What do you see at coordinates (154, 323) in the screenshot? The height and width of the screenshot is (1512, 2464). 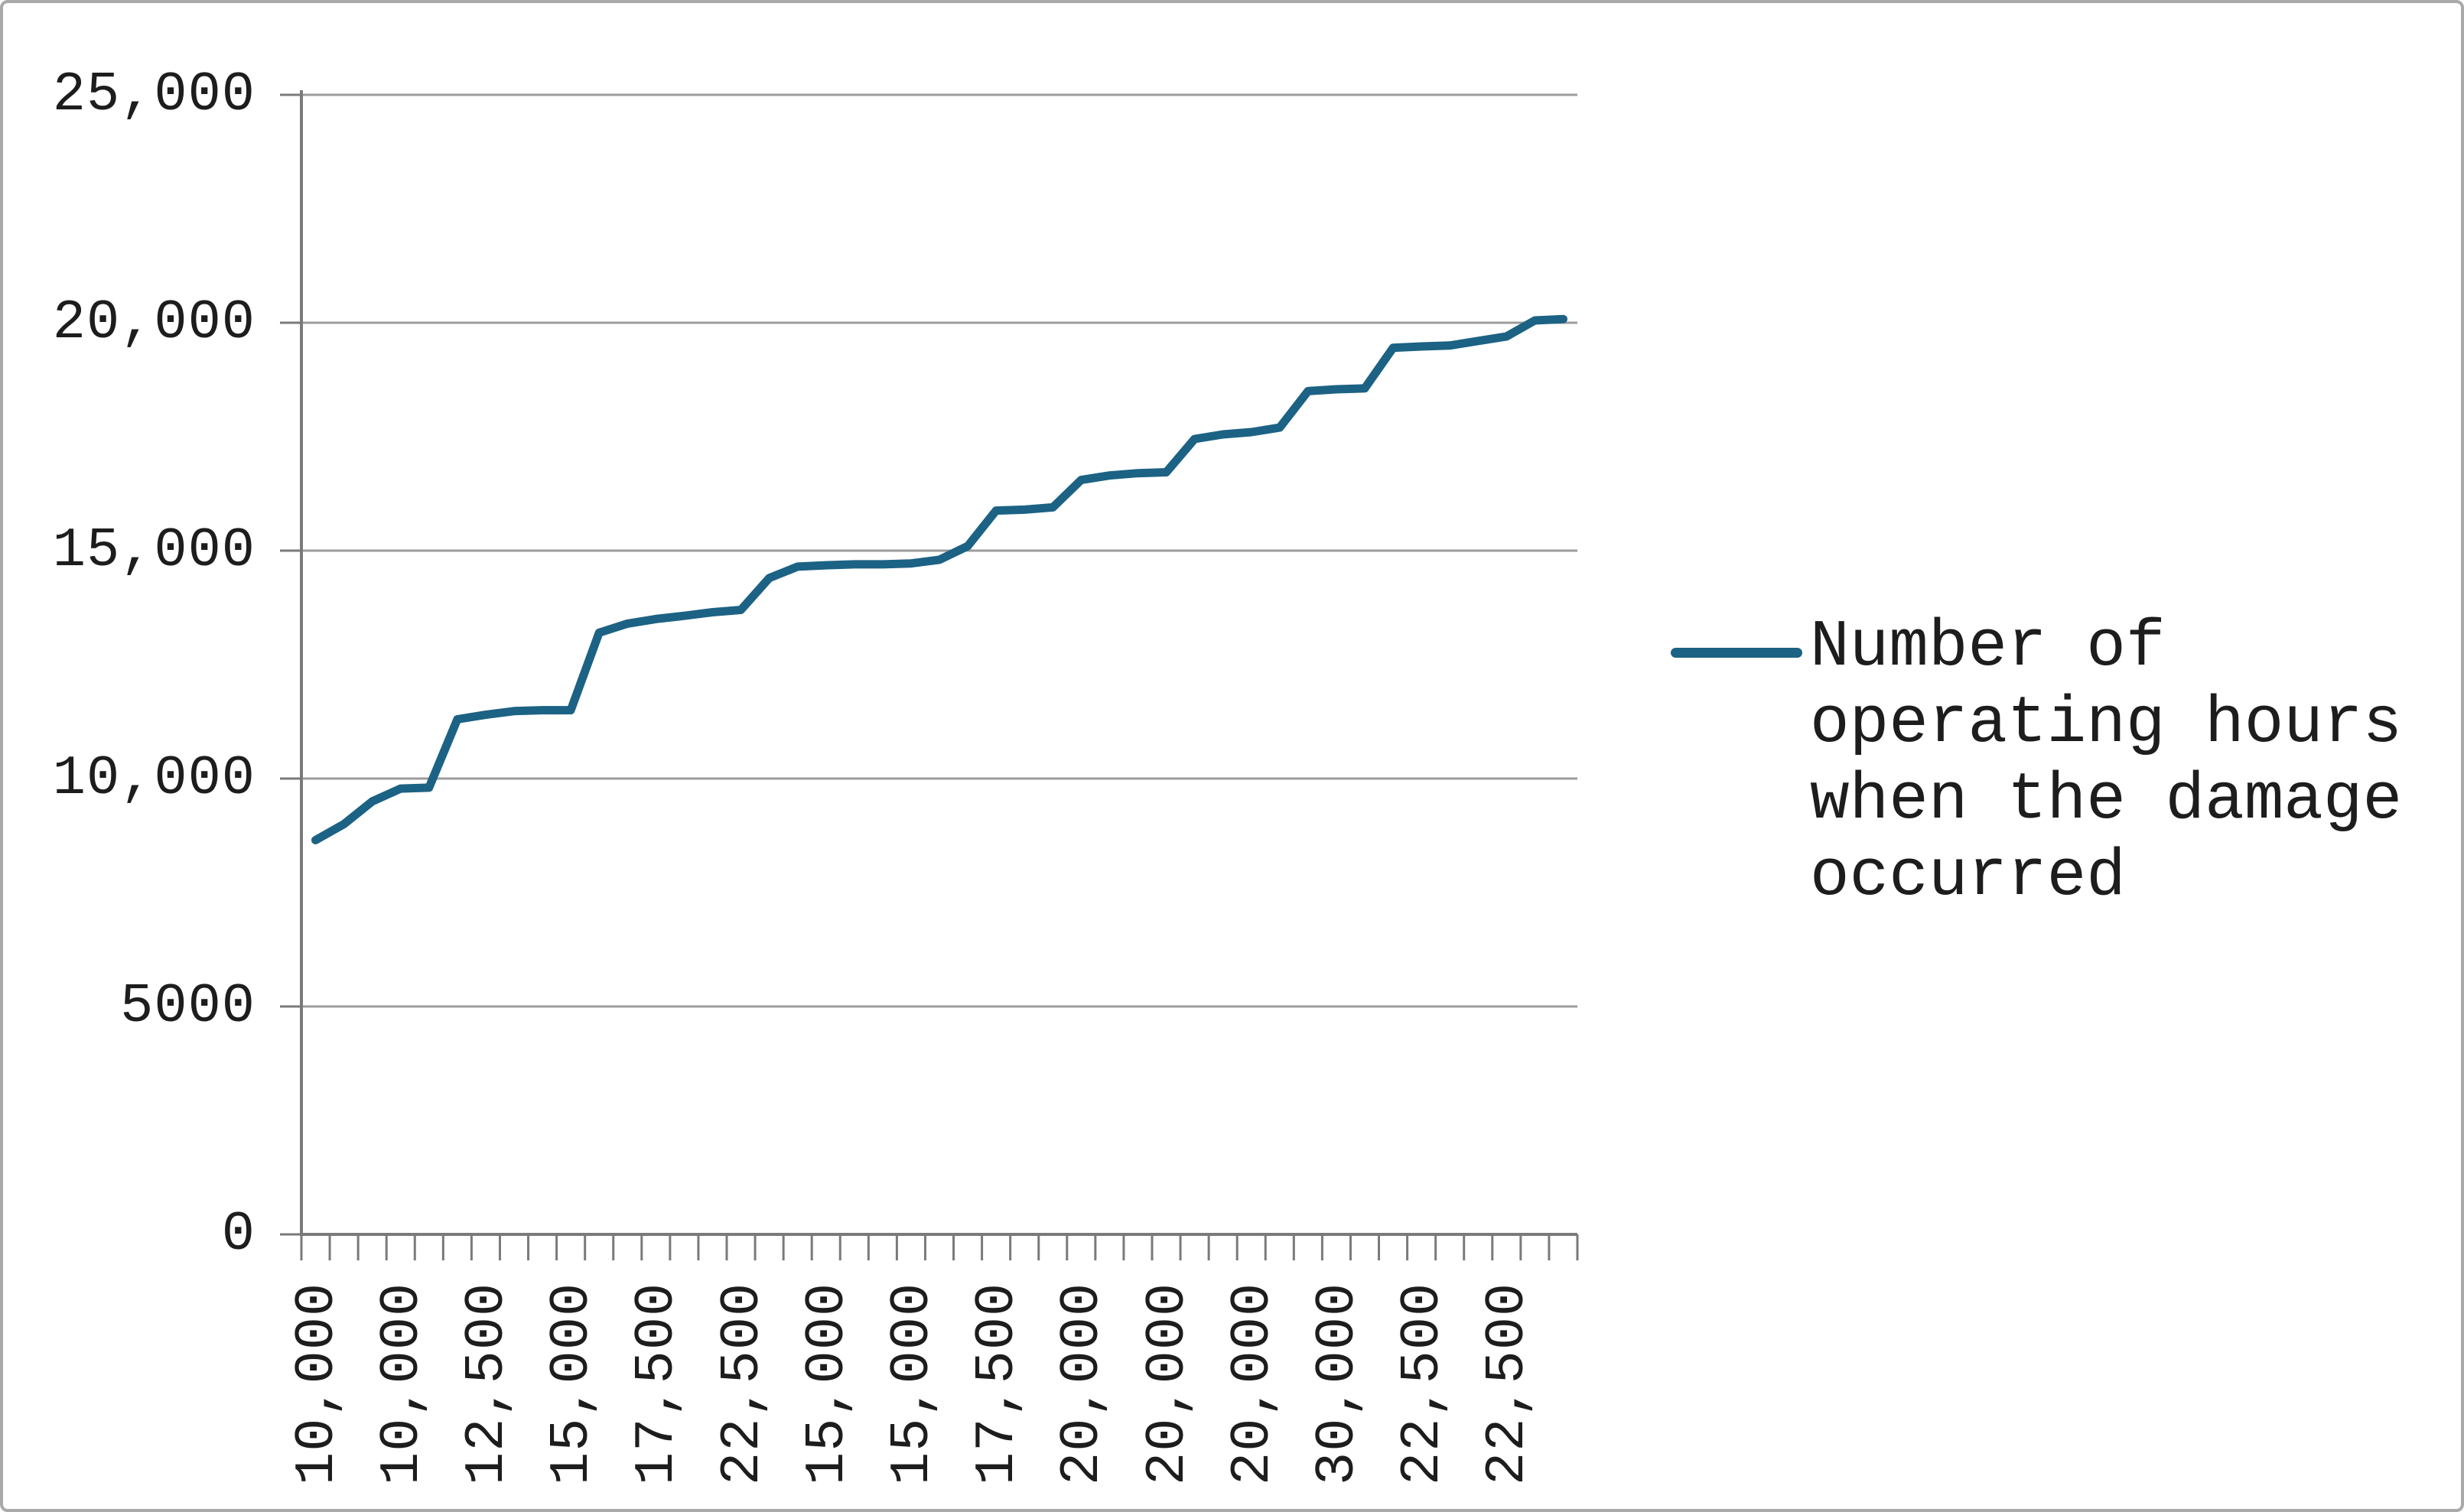 I see `y-tick-label: 20,000` at bounding box center [154, 323].